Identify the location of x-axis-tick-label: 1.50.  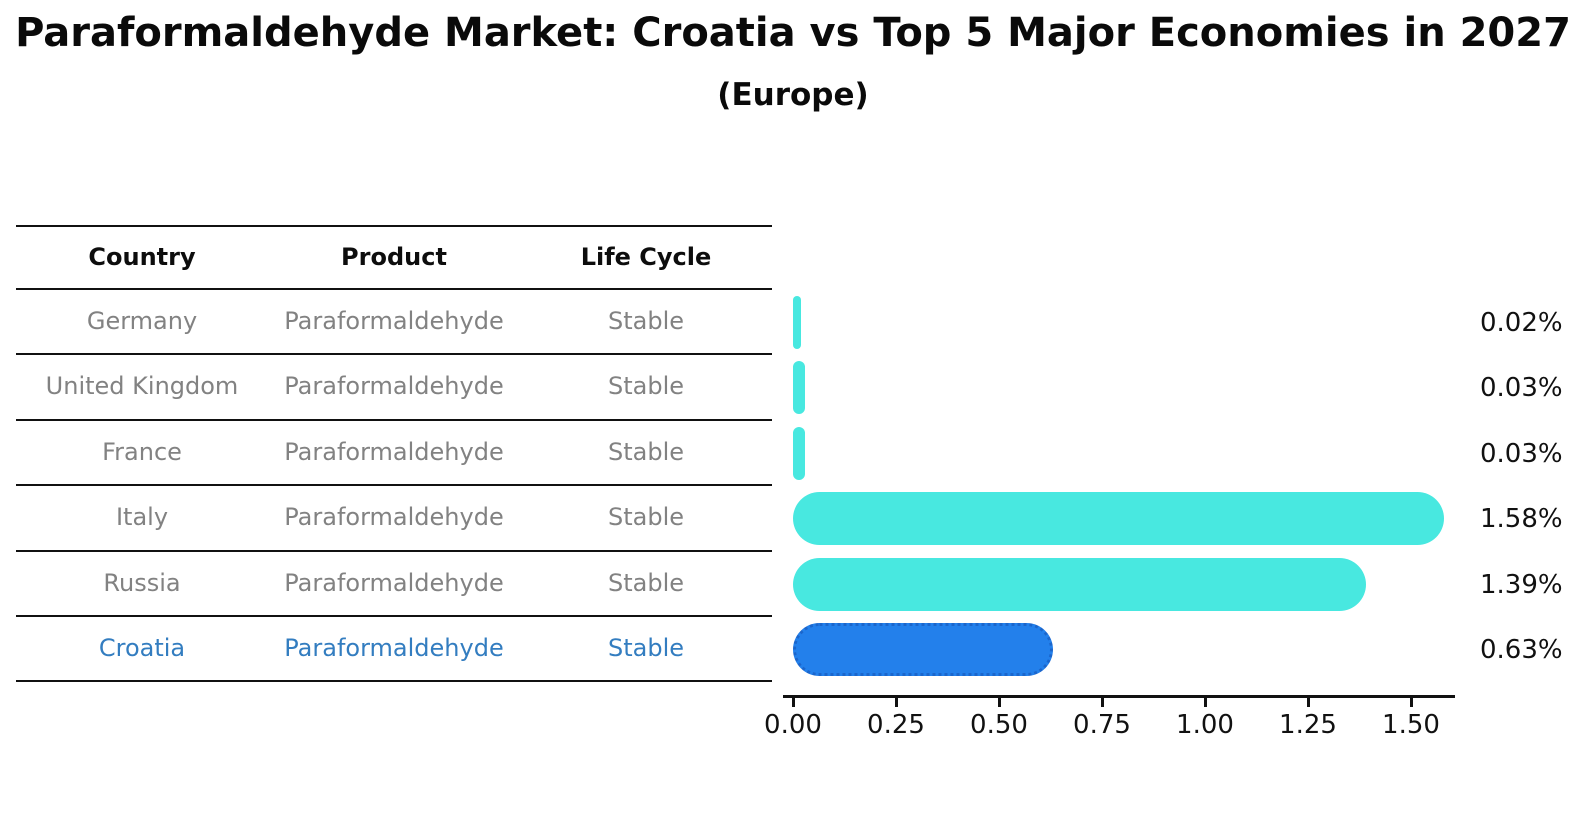
(1411, 725).